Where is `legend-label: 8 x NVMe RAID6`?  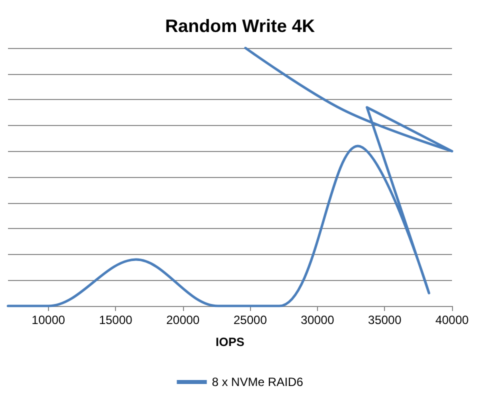 legend-label: 8 x NVMe RAID6 is located at coordinates (258, 382).